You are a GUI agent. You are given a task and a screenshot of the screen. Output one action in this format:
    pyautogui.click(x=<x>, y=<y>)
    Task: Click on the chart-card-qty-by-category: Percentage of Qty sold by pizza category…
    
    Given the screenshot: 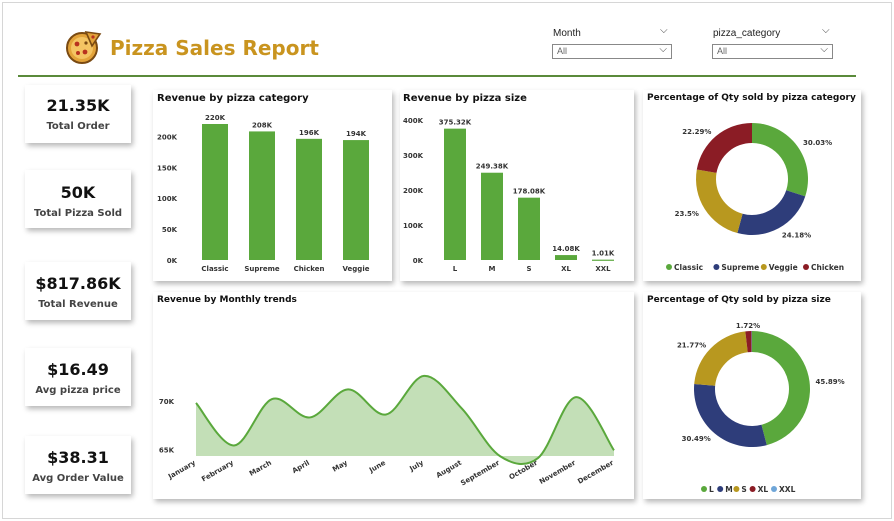 What is the action you would take?
    pyautogui.click(x=752, y=185)
    